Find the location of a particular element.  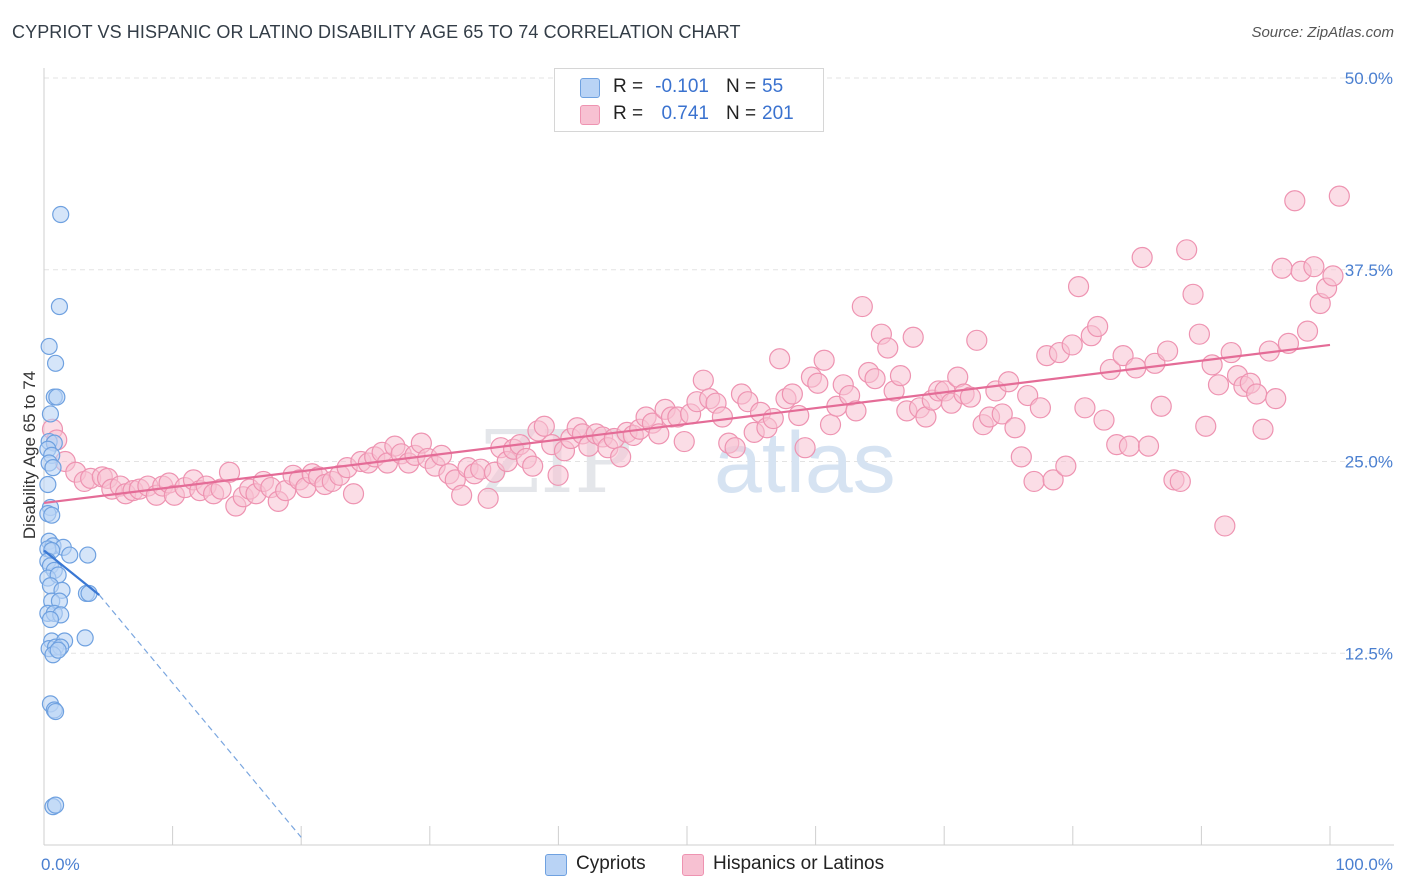

legend-label-cypriots: Cypriots is located at coordinates (611, 863).